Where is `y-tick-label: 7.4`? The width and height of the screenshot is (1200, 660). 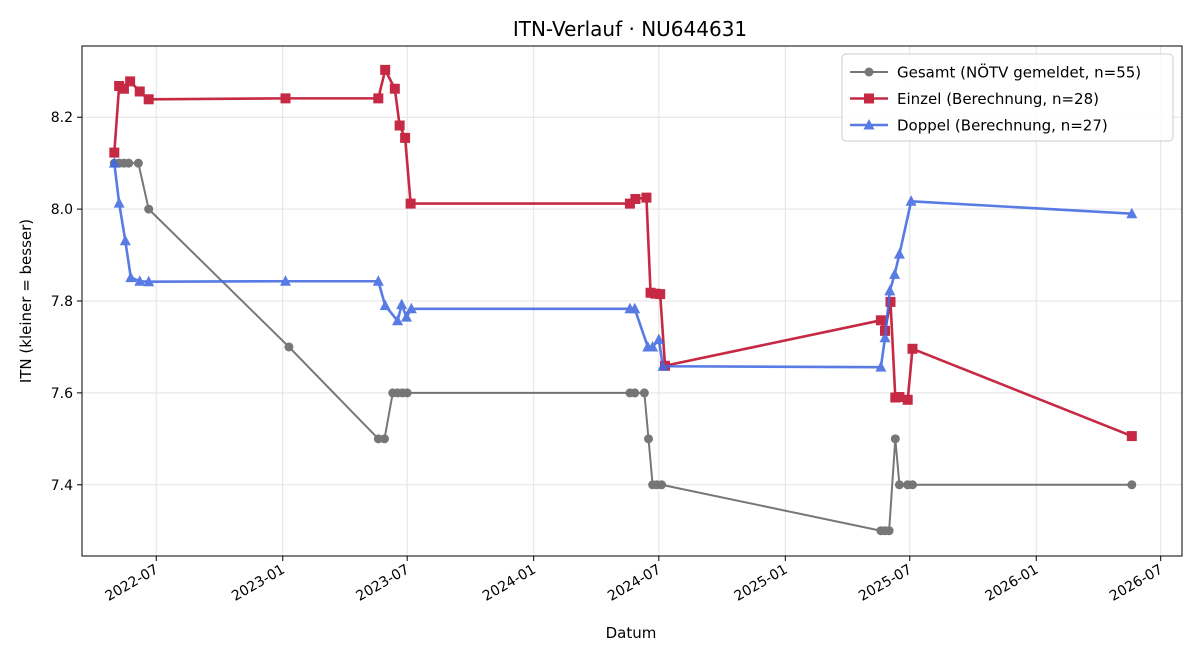
y-tick-label: 7.4 is located at coordinates (62, 486).